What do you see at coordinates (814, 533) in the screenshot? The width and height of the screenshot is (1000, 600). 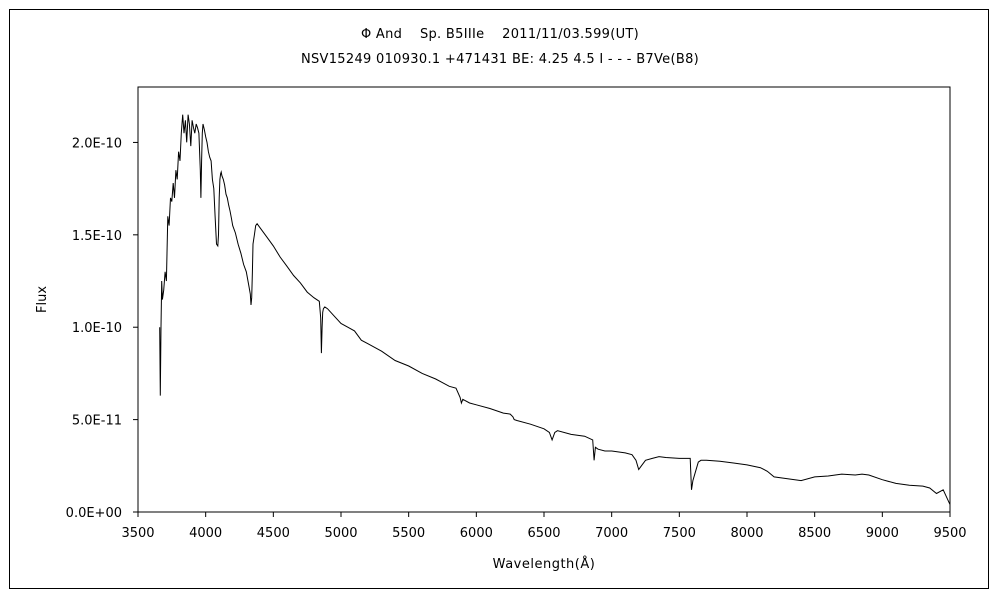 I see `x-tick-label: 8500` at bounding box center [814, 533].